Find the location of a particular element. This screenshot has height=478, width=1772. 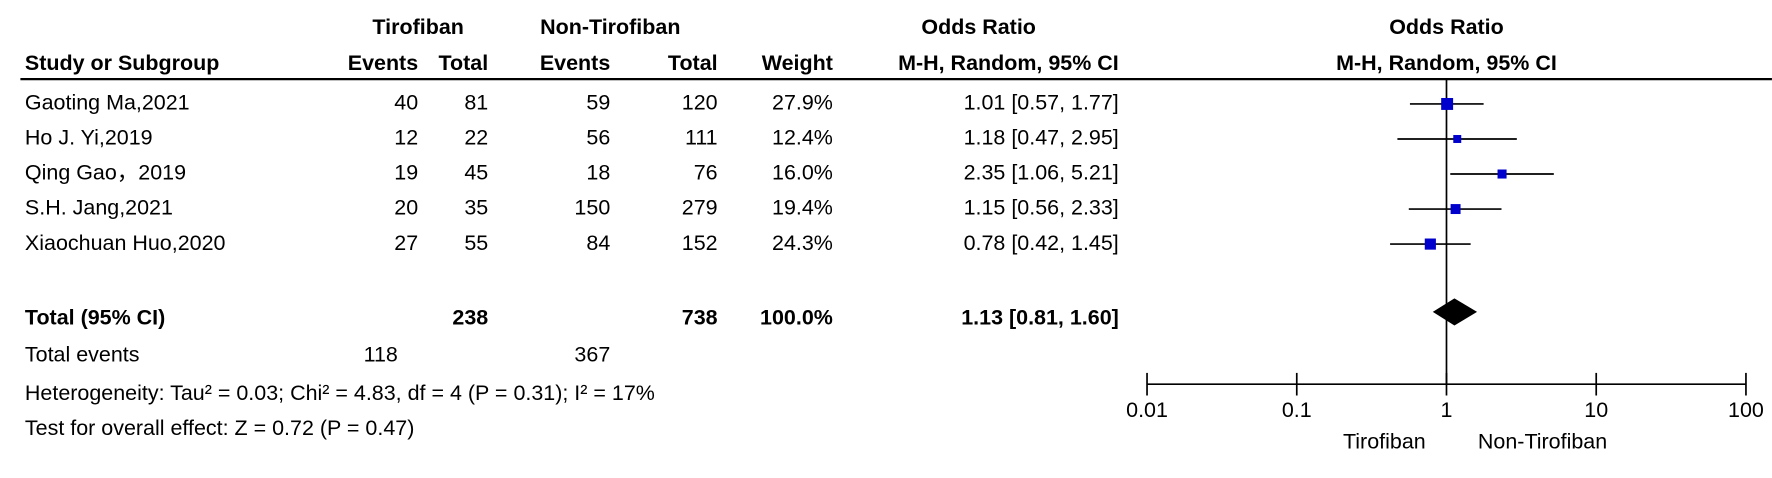

study-cell: 12.4% is located at coordinates (802, 138).